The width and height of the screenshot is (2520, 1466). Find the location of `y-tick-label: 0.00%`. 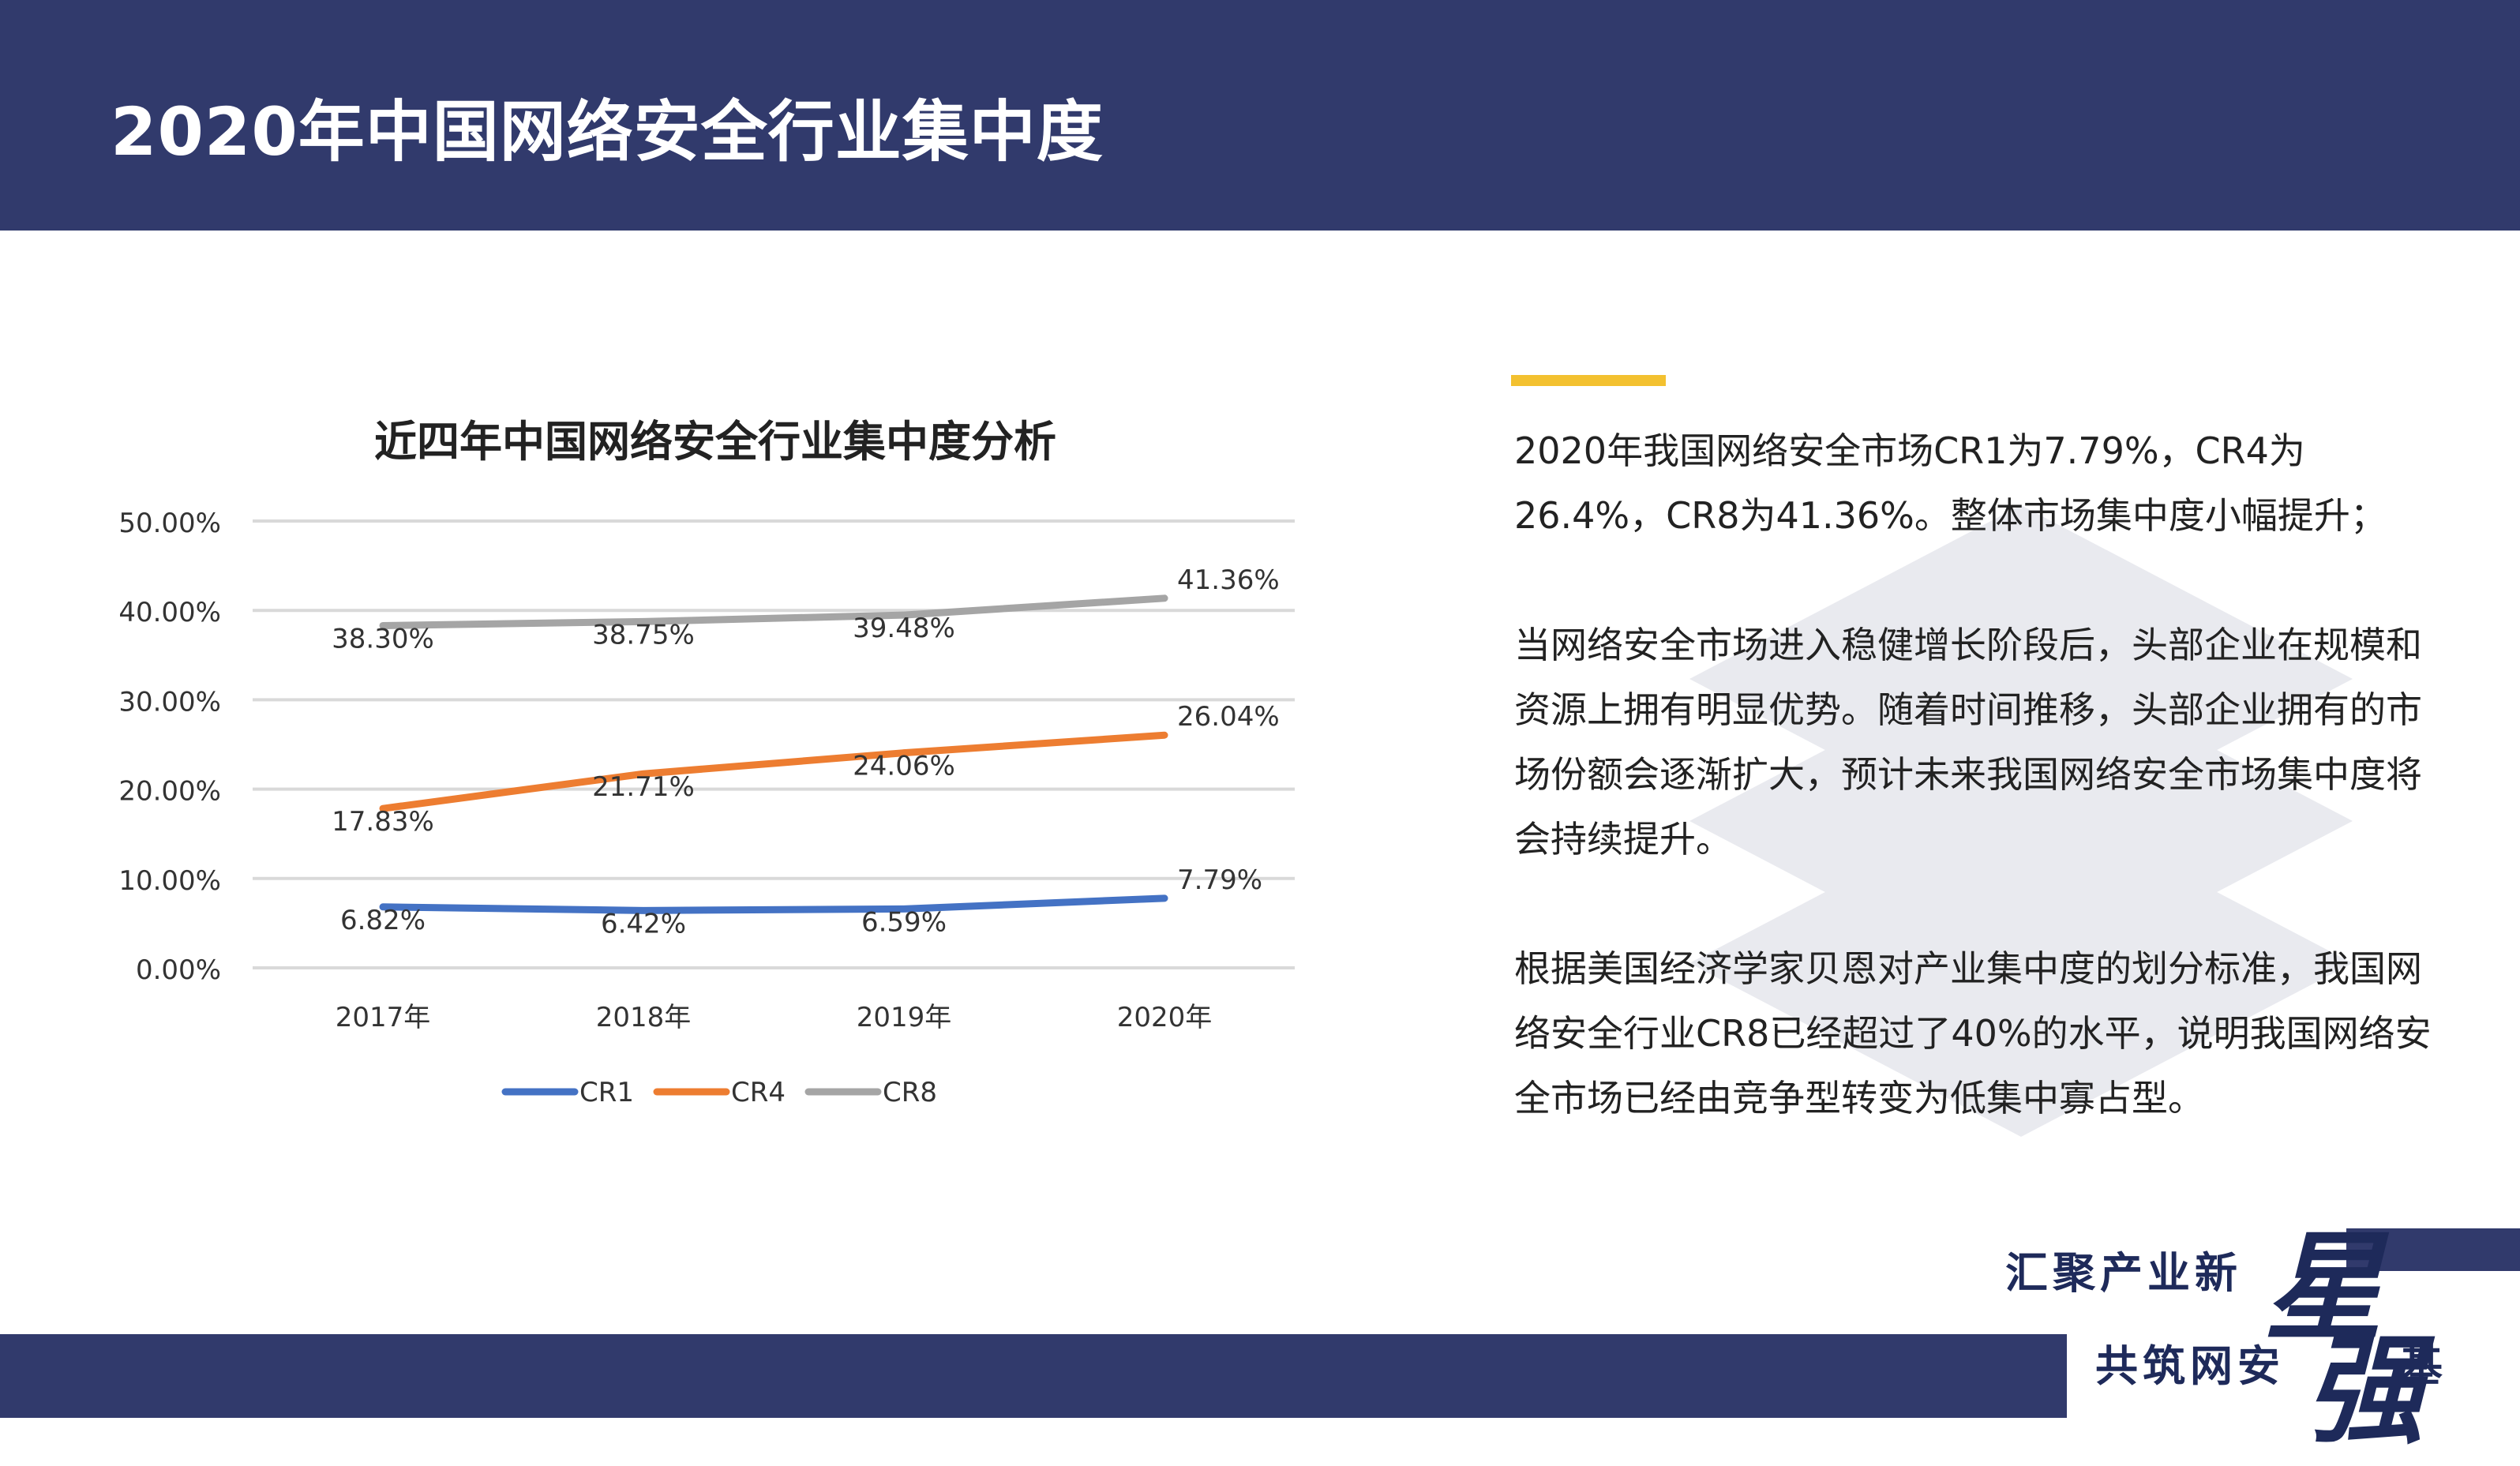

y-tick-label: 0.00% is located at coordinates (178, 970).